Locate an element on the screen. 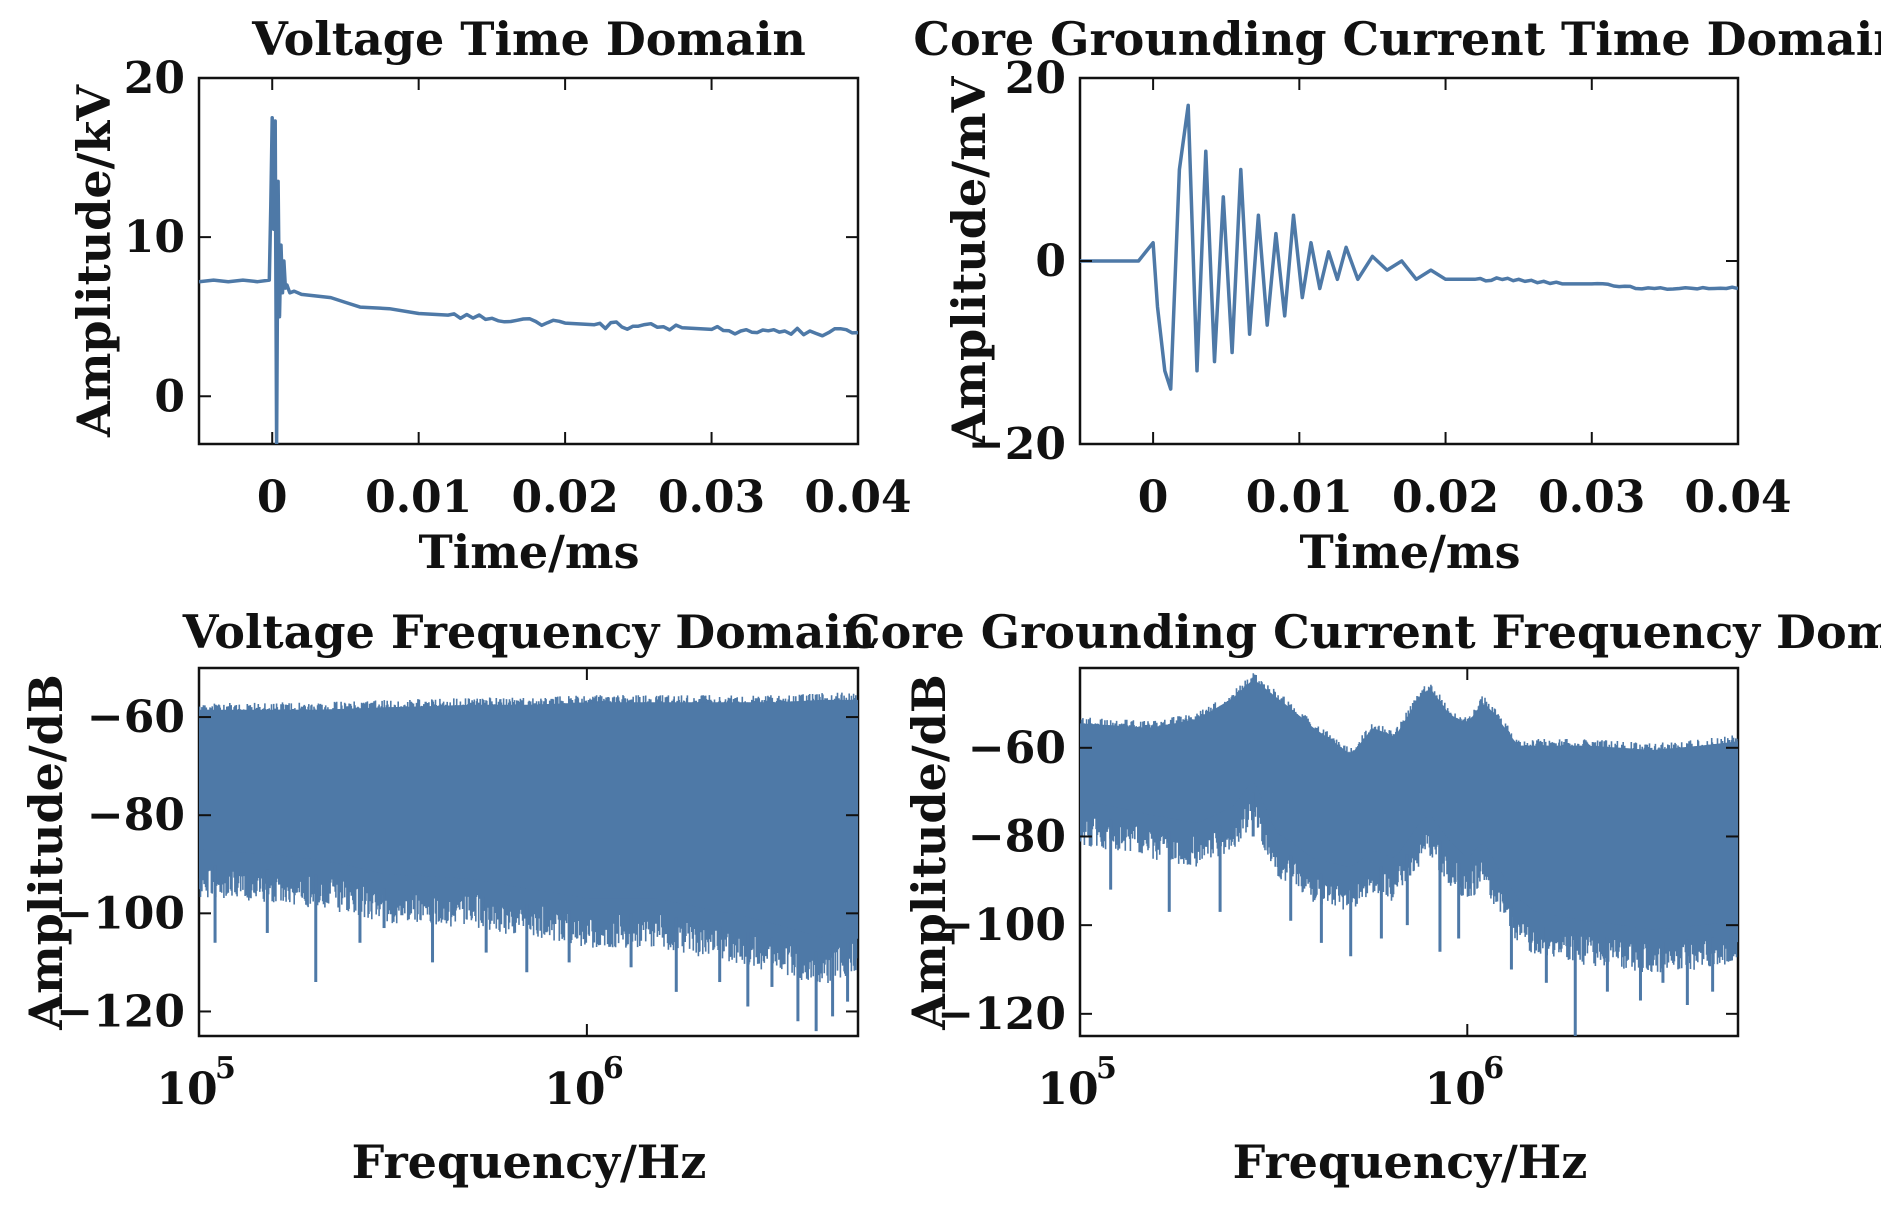 This screenshot has height=1206, width=1881. chart-title: Core Grounding Current Frequency Domain is located at coordinates (1362, 632).